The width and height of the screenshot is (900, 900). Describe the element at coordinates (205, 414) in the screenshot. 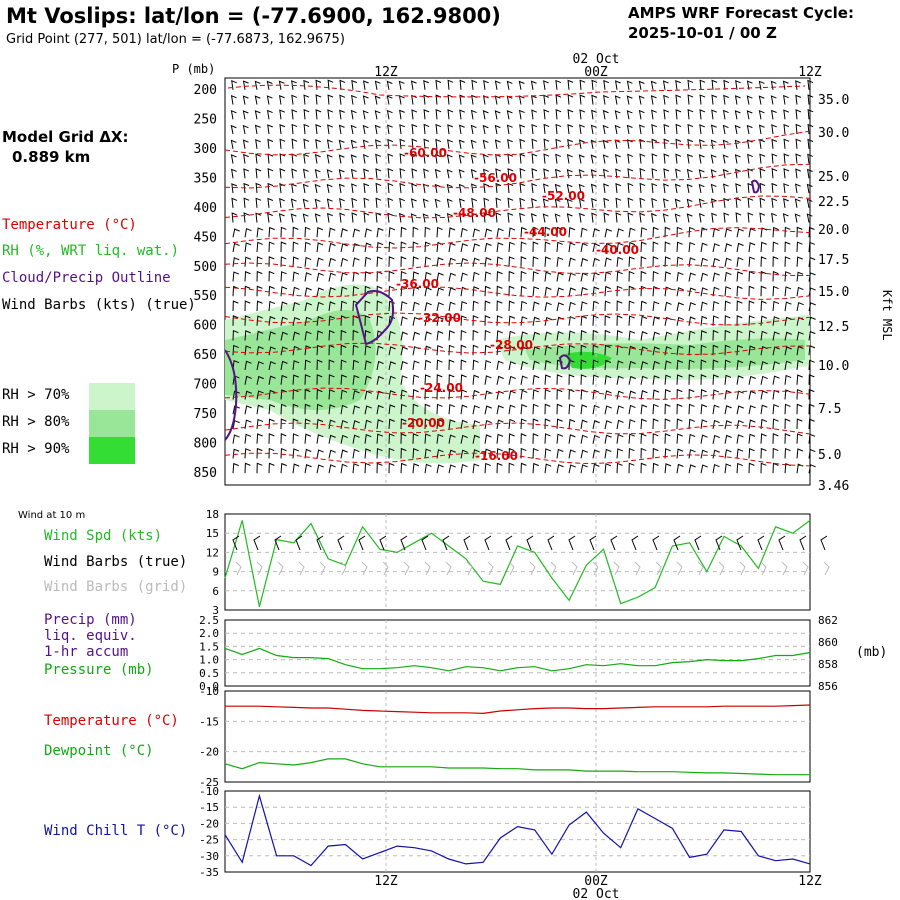

I see `pressure-tick: 750` at that location.